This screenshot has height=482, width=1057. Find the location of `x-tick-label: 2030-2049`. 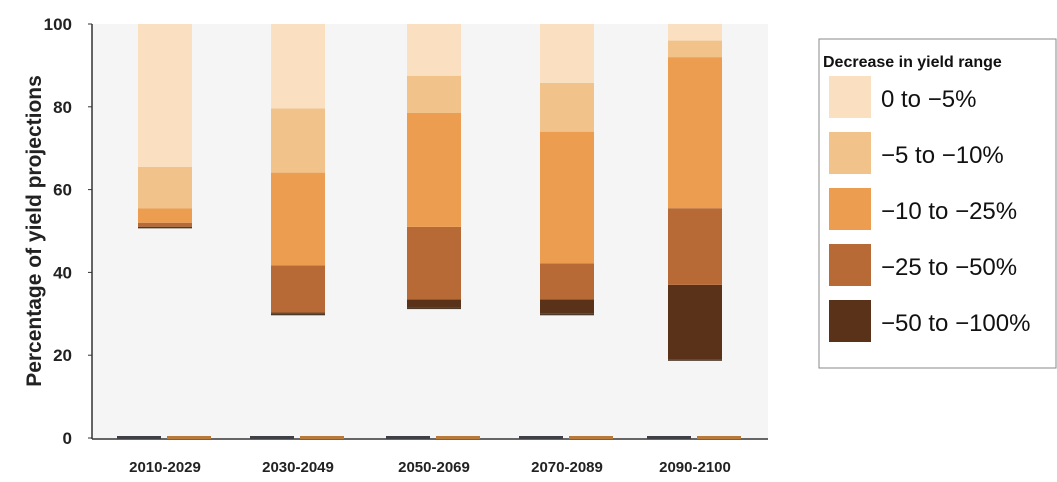

x-tick-label: 2030-2049 is located at coordinates (298, 467).